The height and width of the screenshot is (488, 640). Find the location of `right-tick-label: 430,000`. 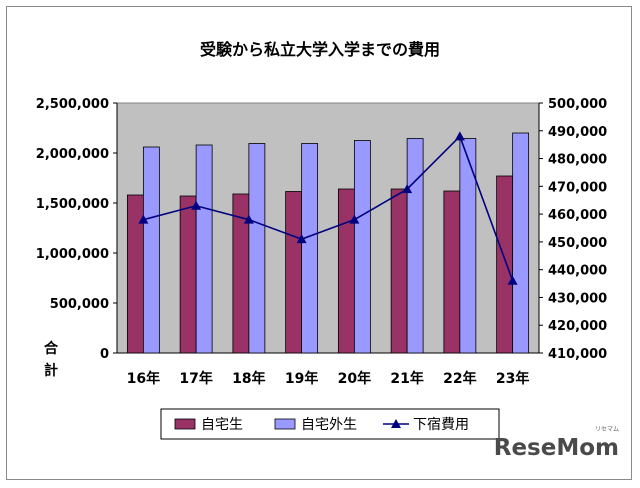

right-tick-label: 430,000 is located at coordinates (577, 298).